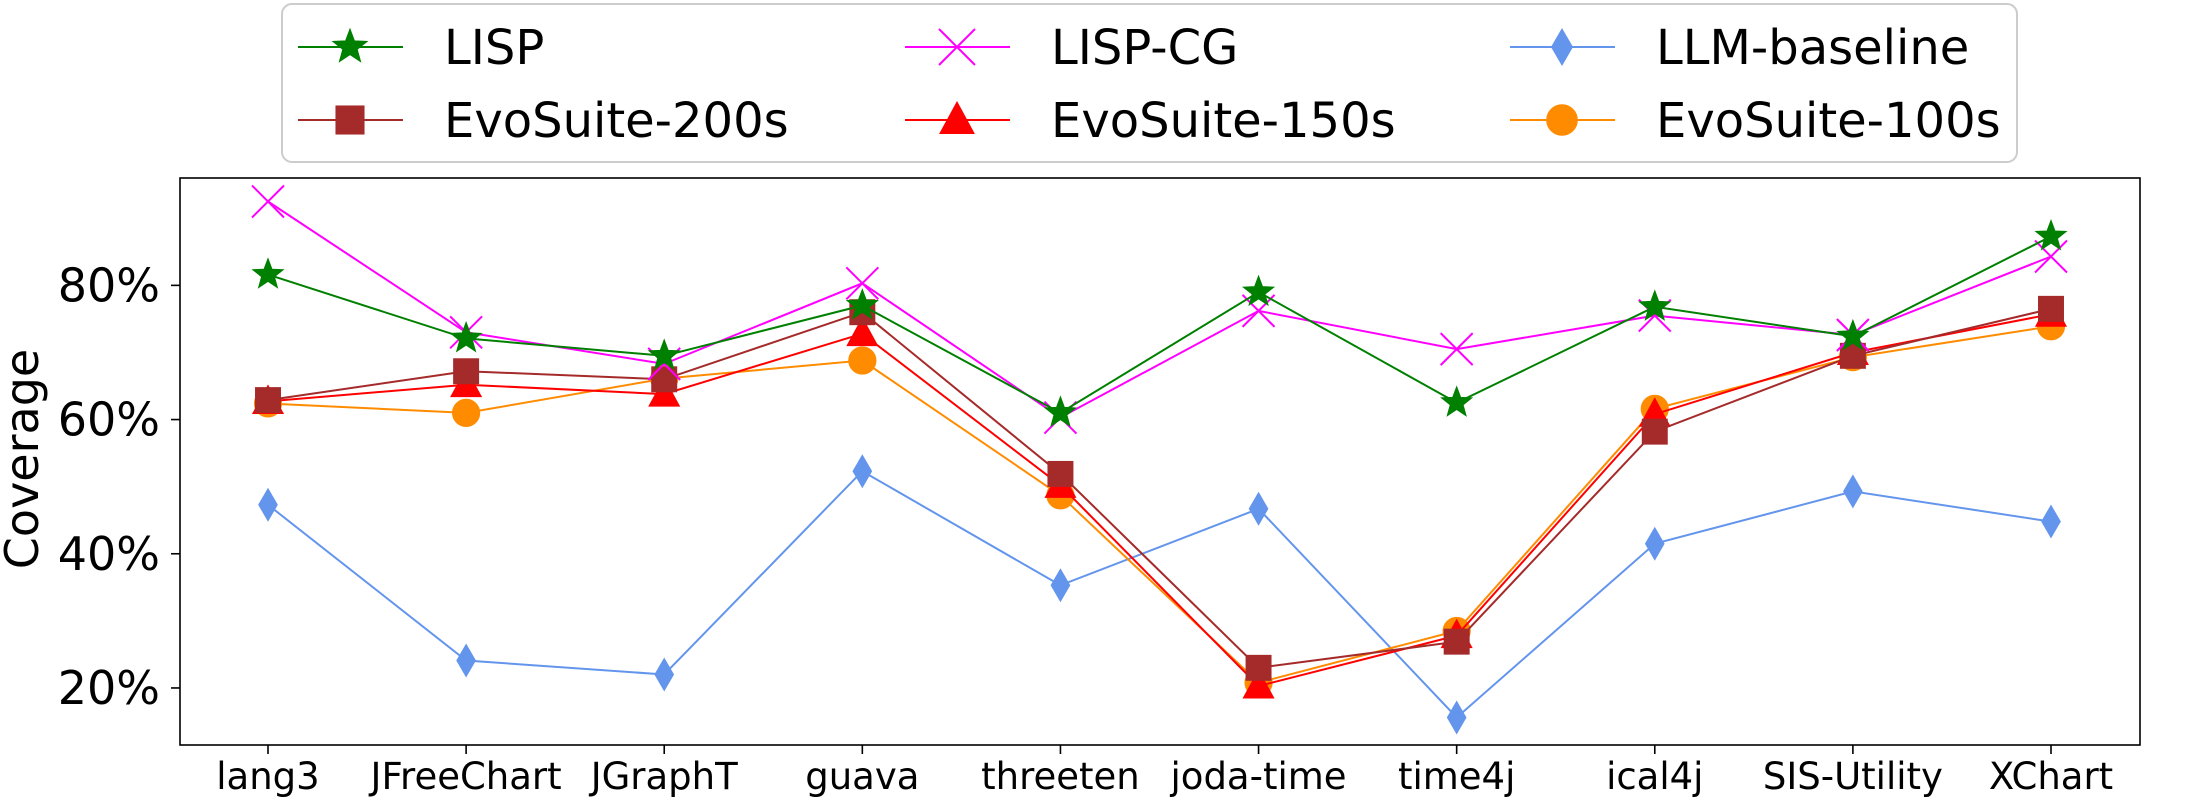  I want to click on legend-item-evosuite-200s: EvoSuite-200s, so click(543, 121).